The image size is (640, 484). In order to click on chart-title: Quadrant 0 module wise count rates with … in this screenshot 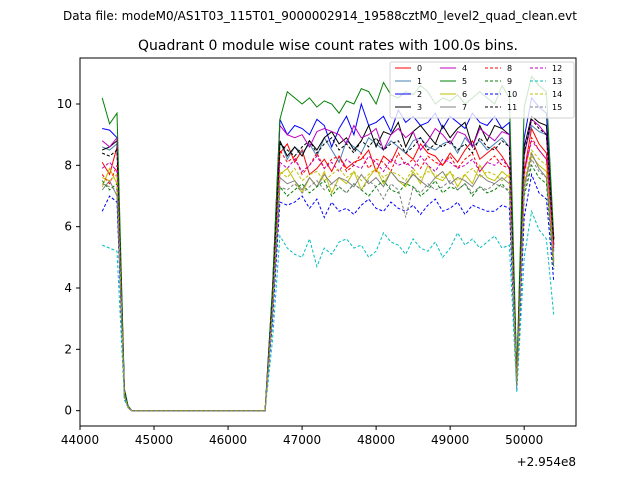, I will do `click(328, 46)`.